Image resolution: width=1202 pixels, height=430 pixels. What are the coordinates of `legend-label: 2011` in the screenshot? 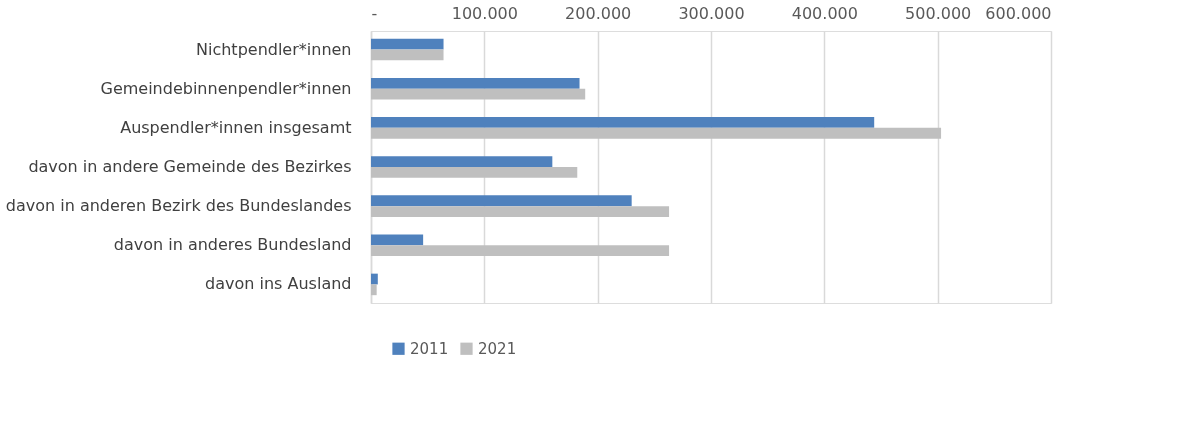 It's located at (429, 348).